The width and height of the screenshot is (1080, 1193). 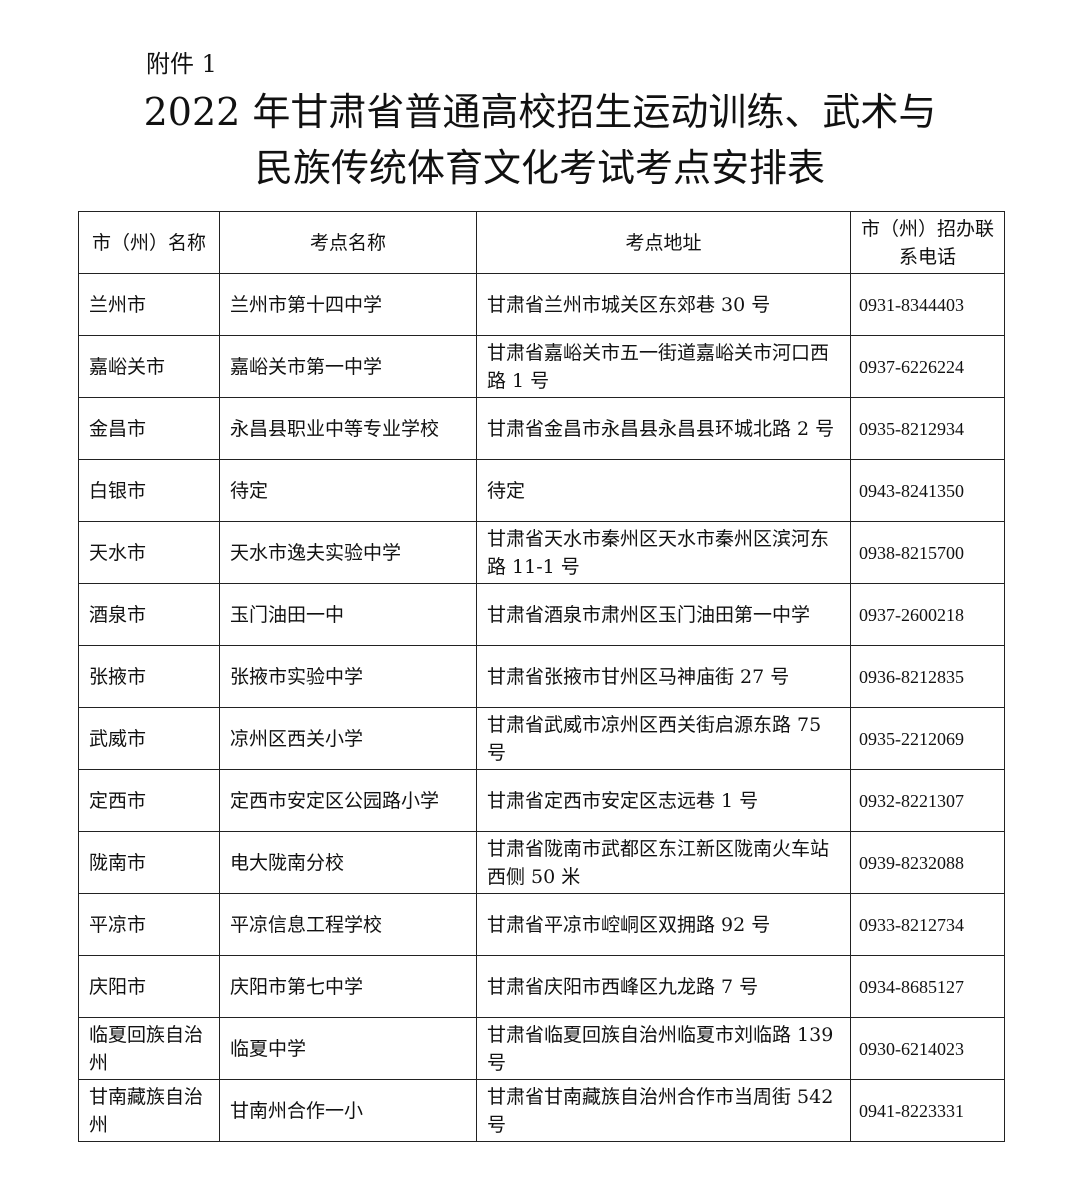 What do you see at coordinates (663, 986) in the screenshot?
I see `cell-address: 甘肃省庆阳市西峰区九龙路 7 号` at bounding box center [663, 986].